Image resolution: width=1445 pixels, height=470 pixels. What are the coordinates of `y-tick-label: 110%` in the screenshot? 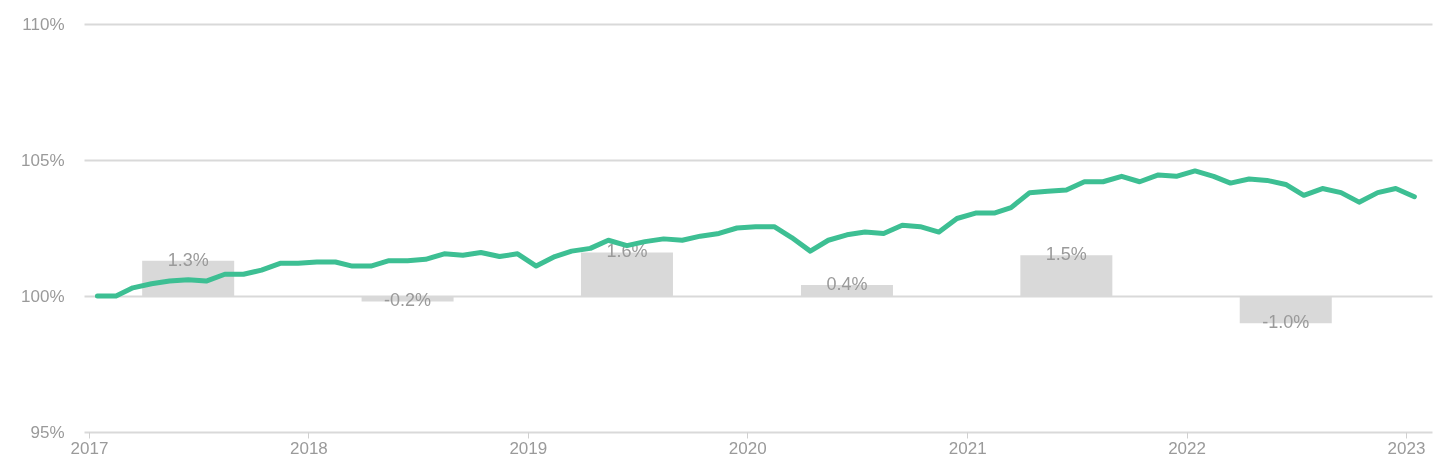 It's located at (43, 24).